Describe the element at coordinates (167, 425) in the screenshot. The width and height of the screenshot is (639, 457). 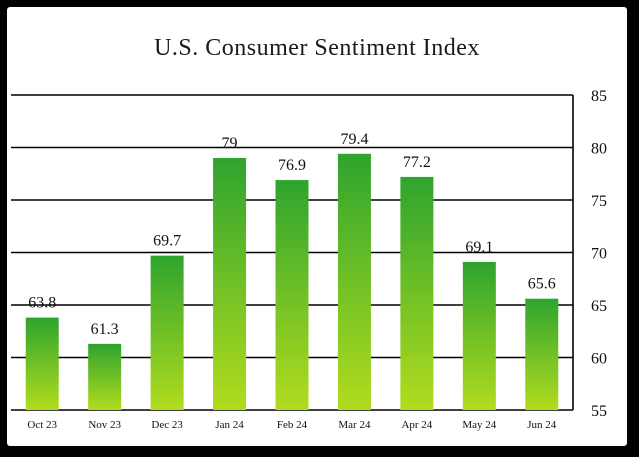
I see `x-tick-label: Dec 23` at that location.